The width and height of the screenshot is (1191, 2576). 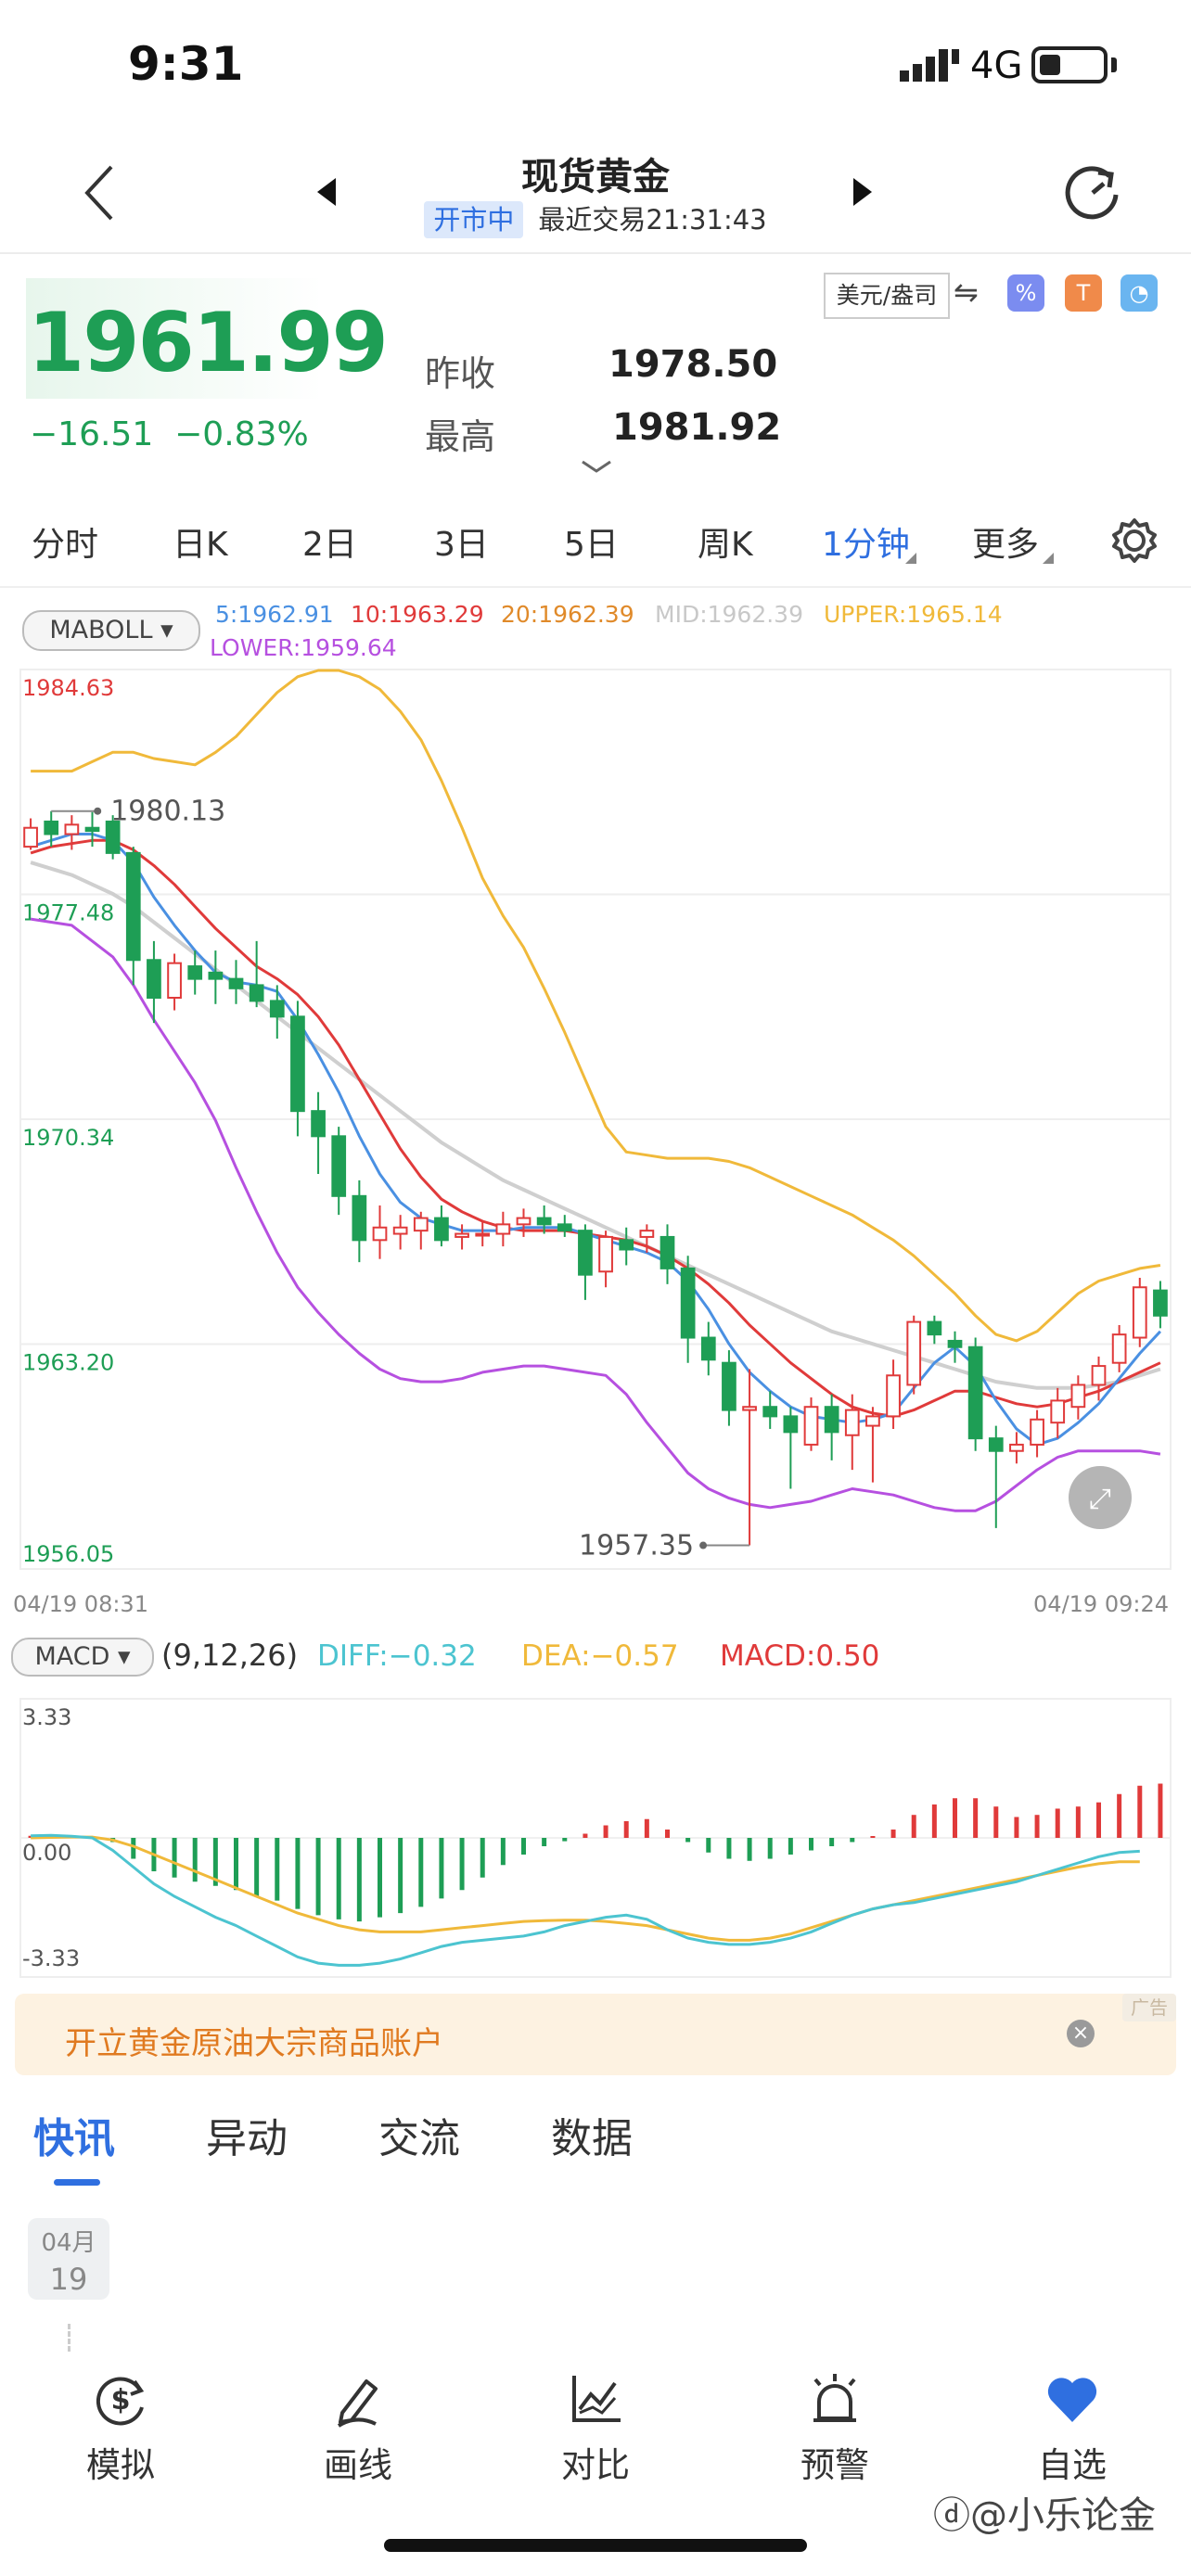 I want to click on nav-simulate: $ 模拟, so click(x=121, y=2428).